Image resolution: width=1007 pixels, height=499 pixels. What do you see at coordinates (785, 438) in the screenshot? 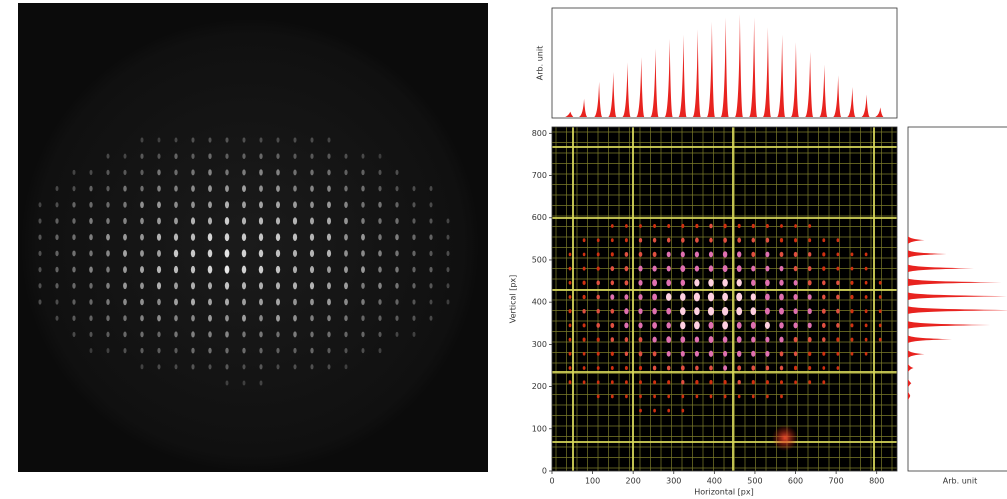
I see `hot-spot` at bounding box center [785, 438].